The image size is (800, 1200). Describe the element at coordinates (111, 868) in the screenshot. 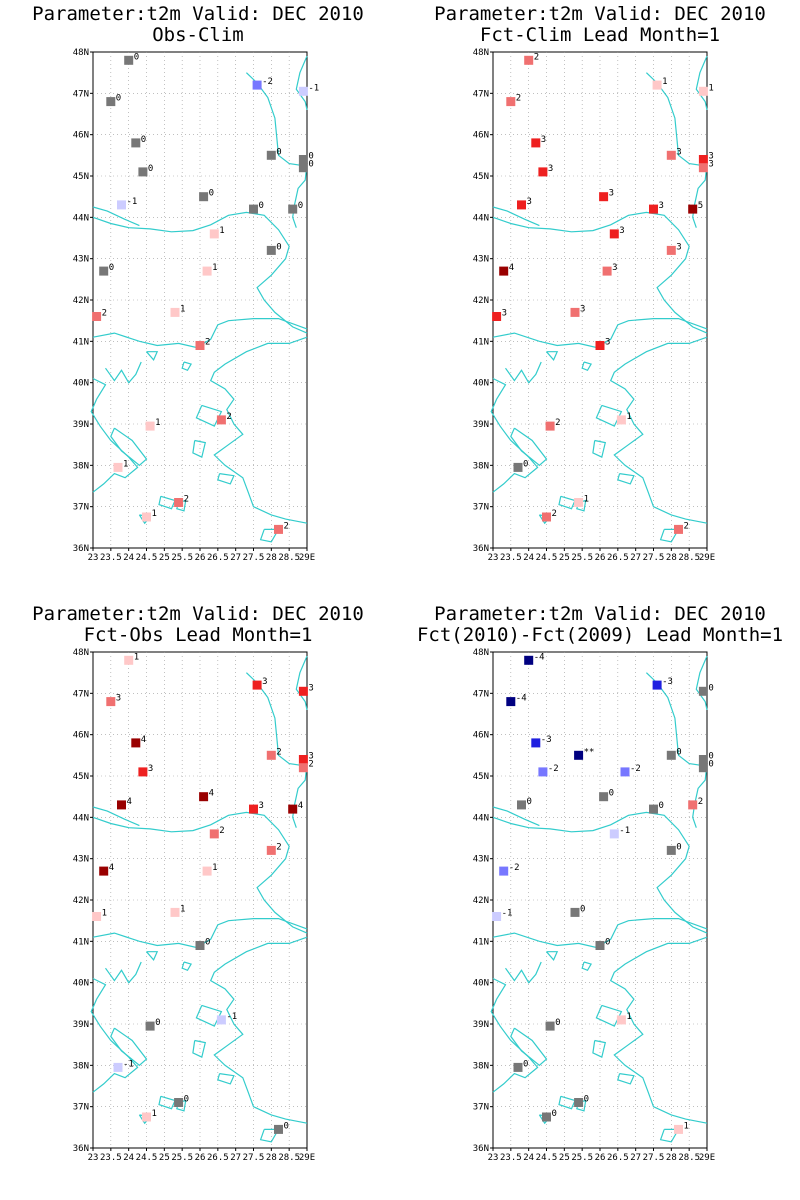

I see `station-value-label: 4` at that location.